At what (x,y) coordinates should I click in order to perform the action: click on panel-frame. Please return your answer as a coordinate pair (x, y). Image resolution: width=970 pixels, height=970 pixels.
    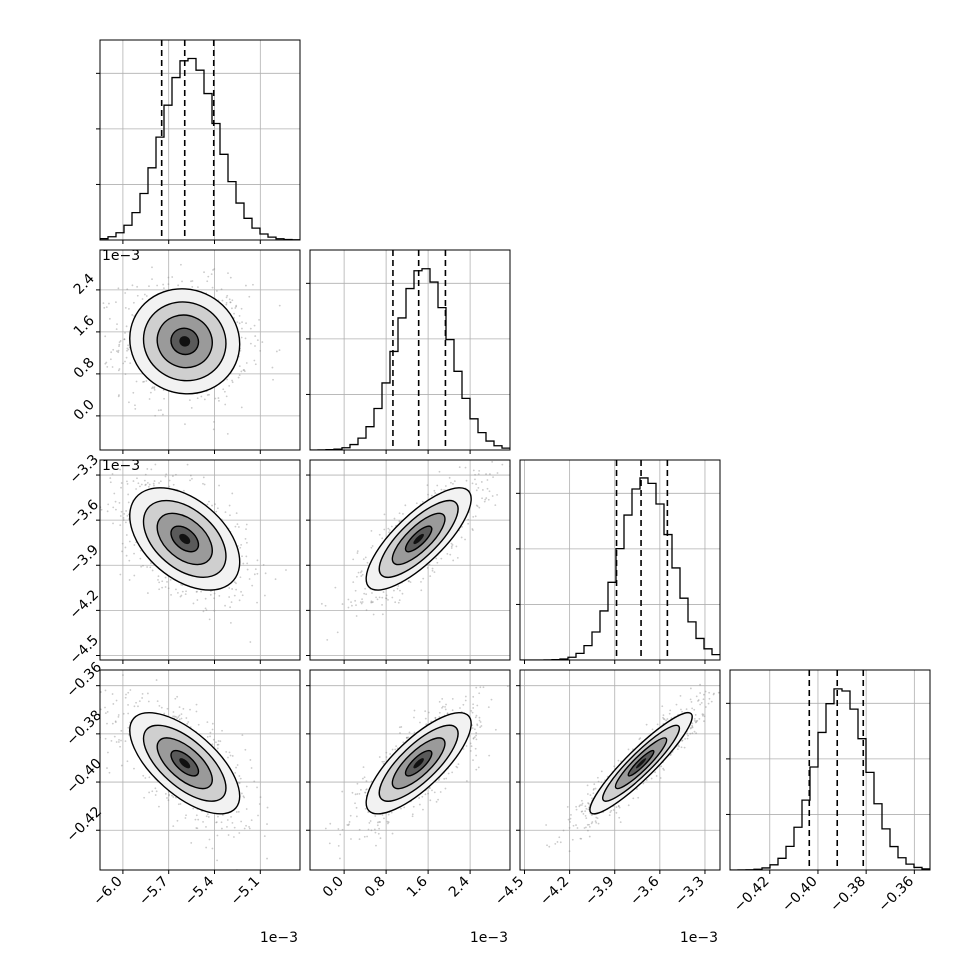
    Looking at the image, I should click on (410, 770).